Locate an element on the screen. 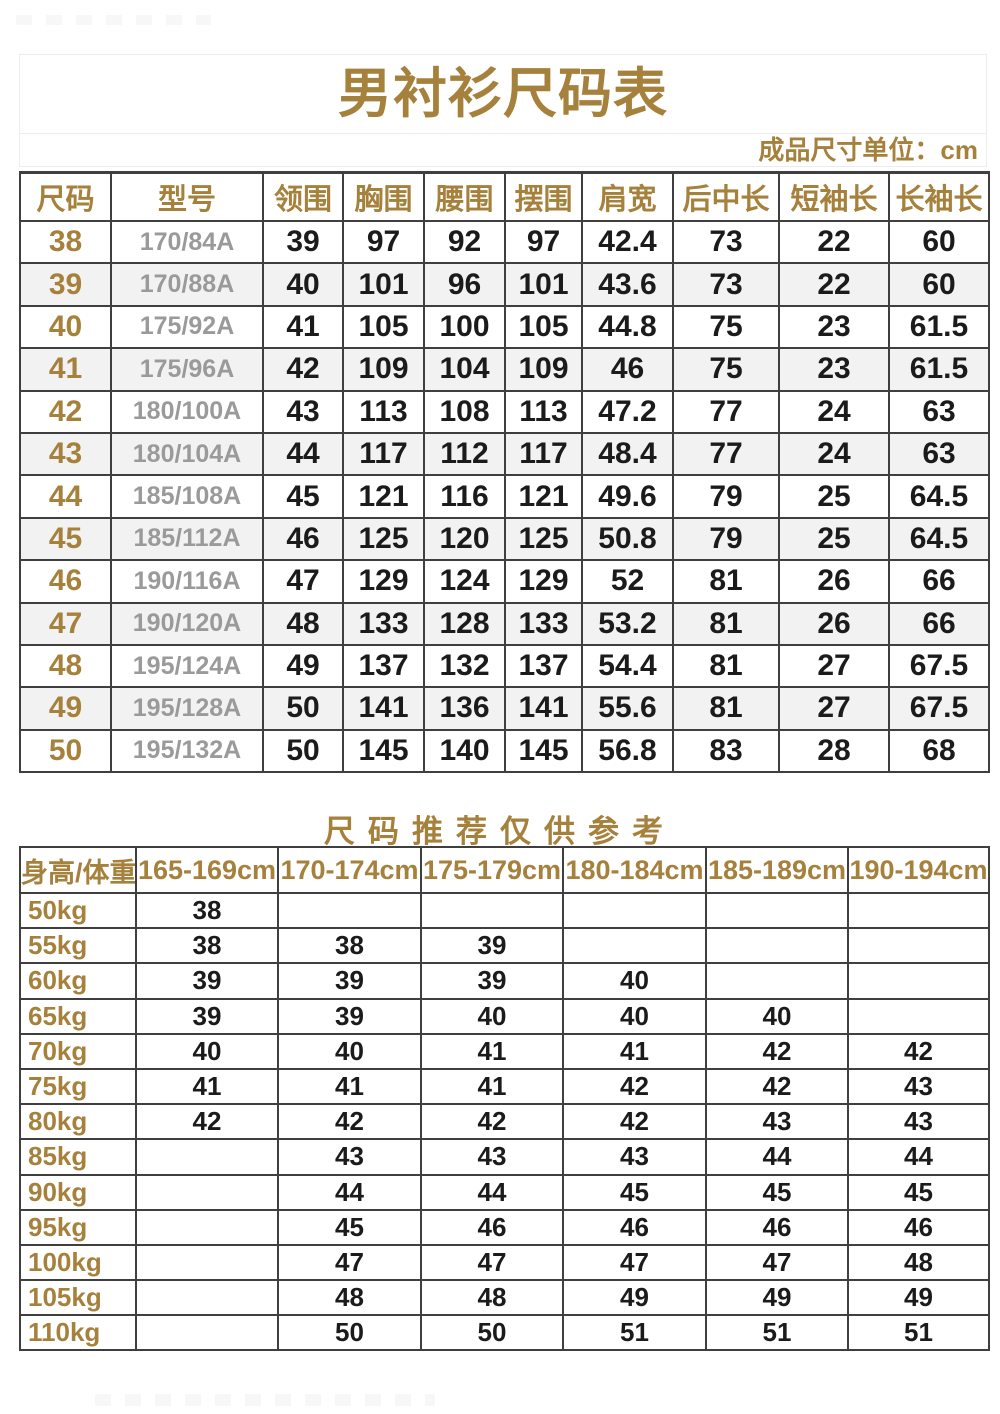  cell: 110kg is located at coordinates (78, 1333).